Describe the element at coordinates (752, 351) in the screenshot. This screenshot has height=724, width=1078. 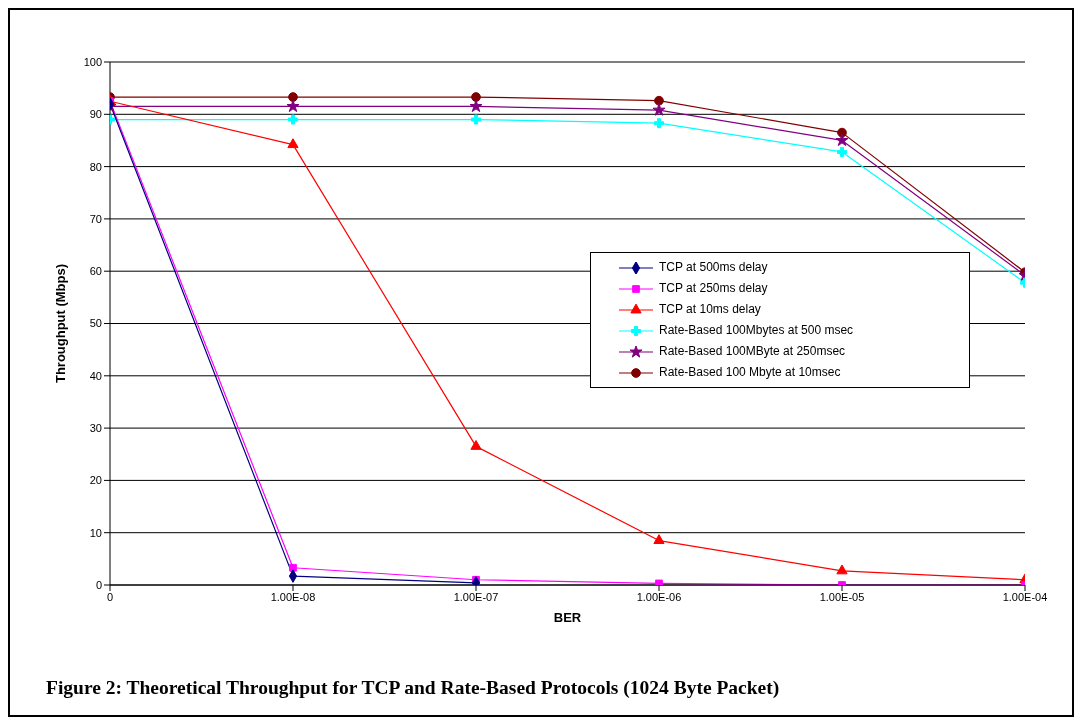
I see `legend-label: Rate-Based 100MByte at 250msec` at that location.